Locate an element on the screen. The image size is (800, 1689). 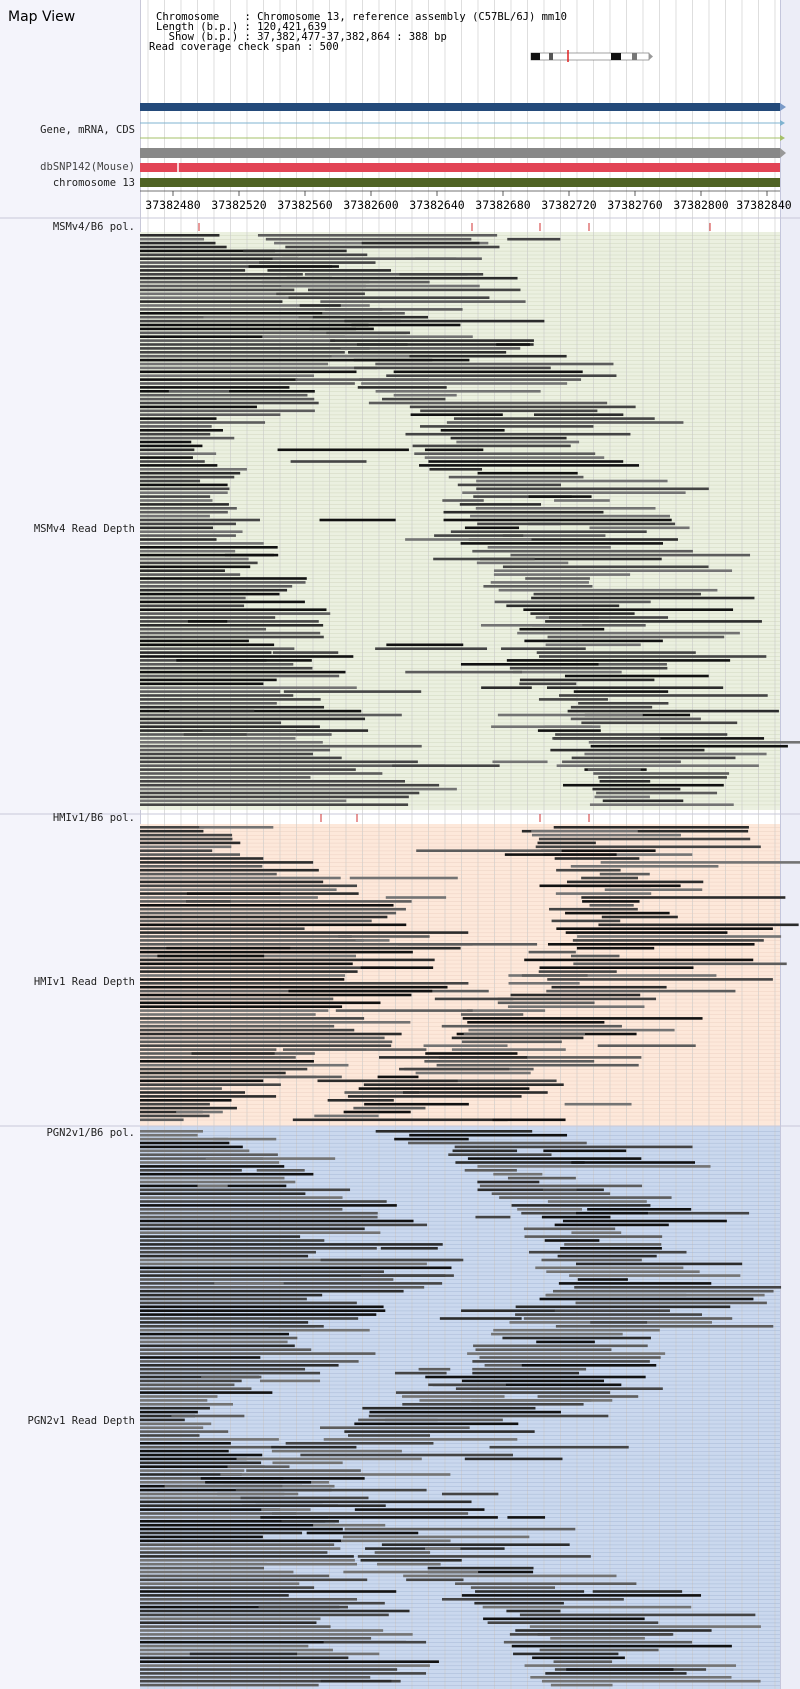
axis-tick-label: 37382480 is located at coordinates (173, 205).